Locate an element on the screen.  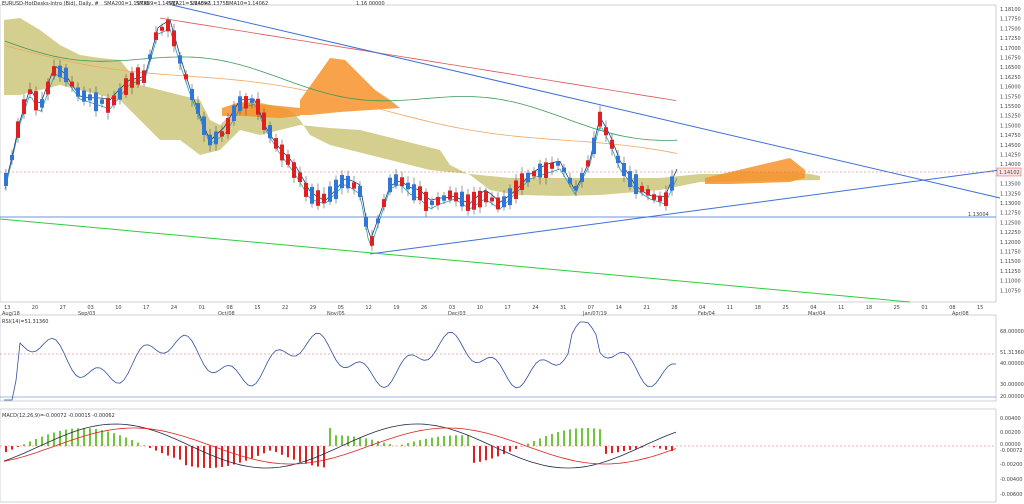
price-tick-label: 1.18100 is located at coordinates (1010, 10).